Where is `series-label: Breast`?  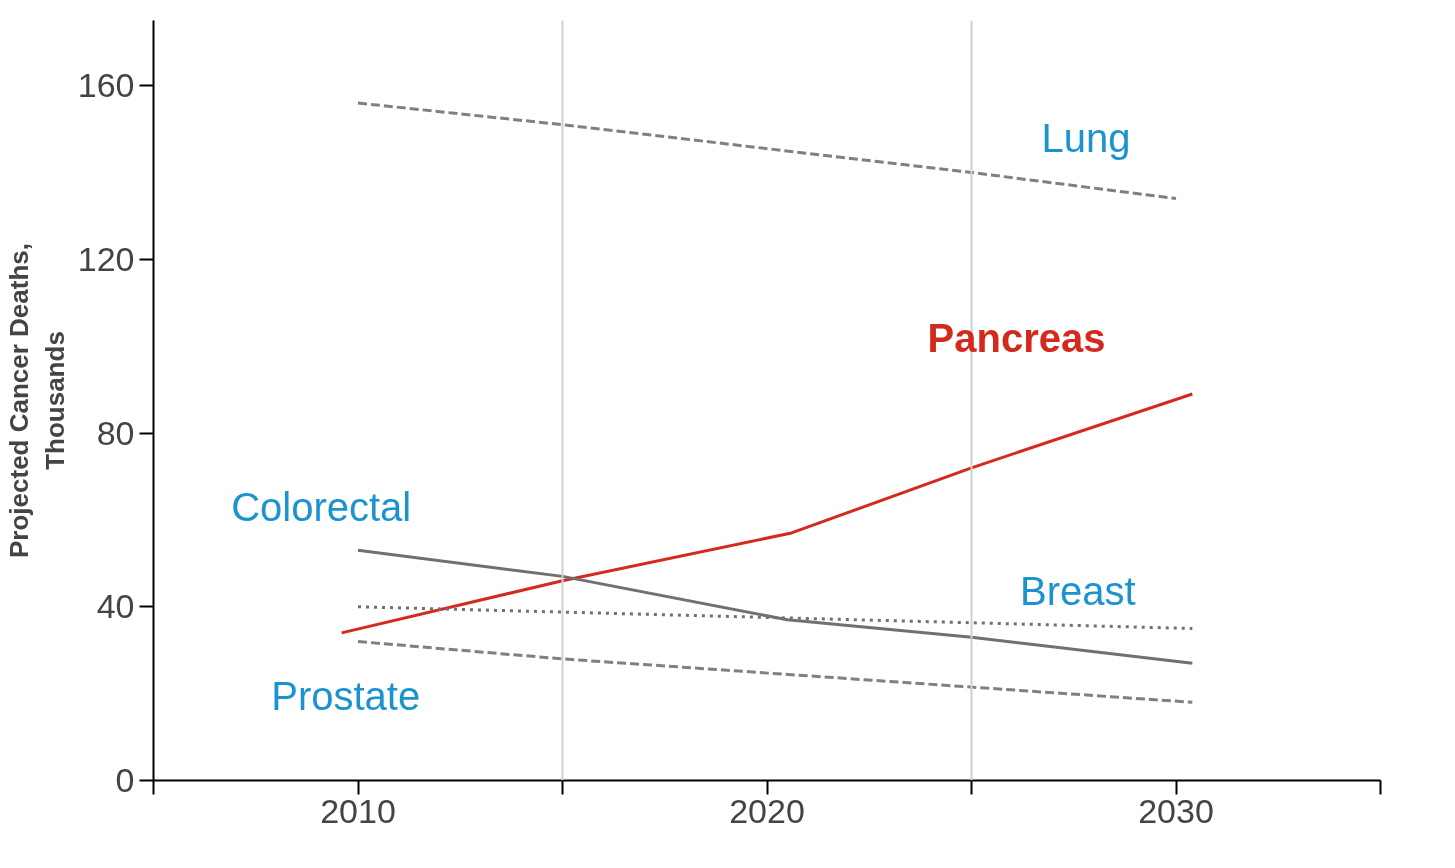 series-label: Breast is located at coordinates (1078, 590).